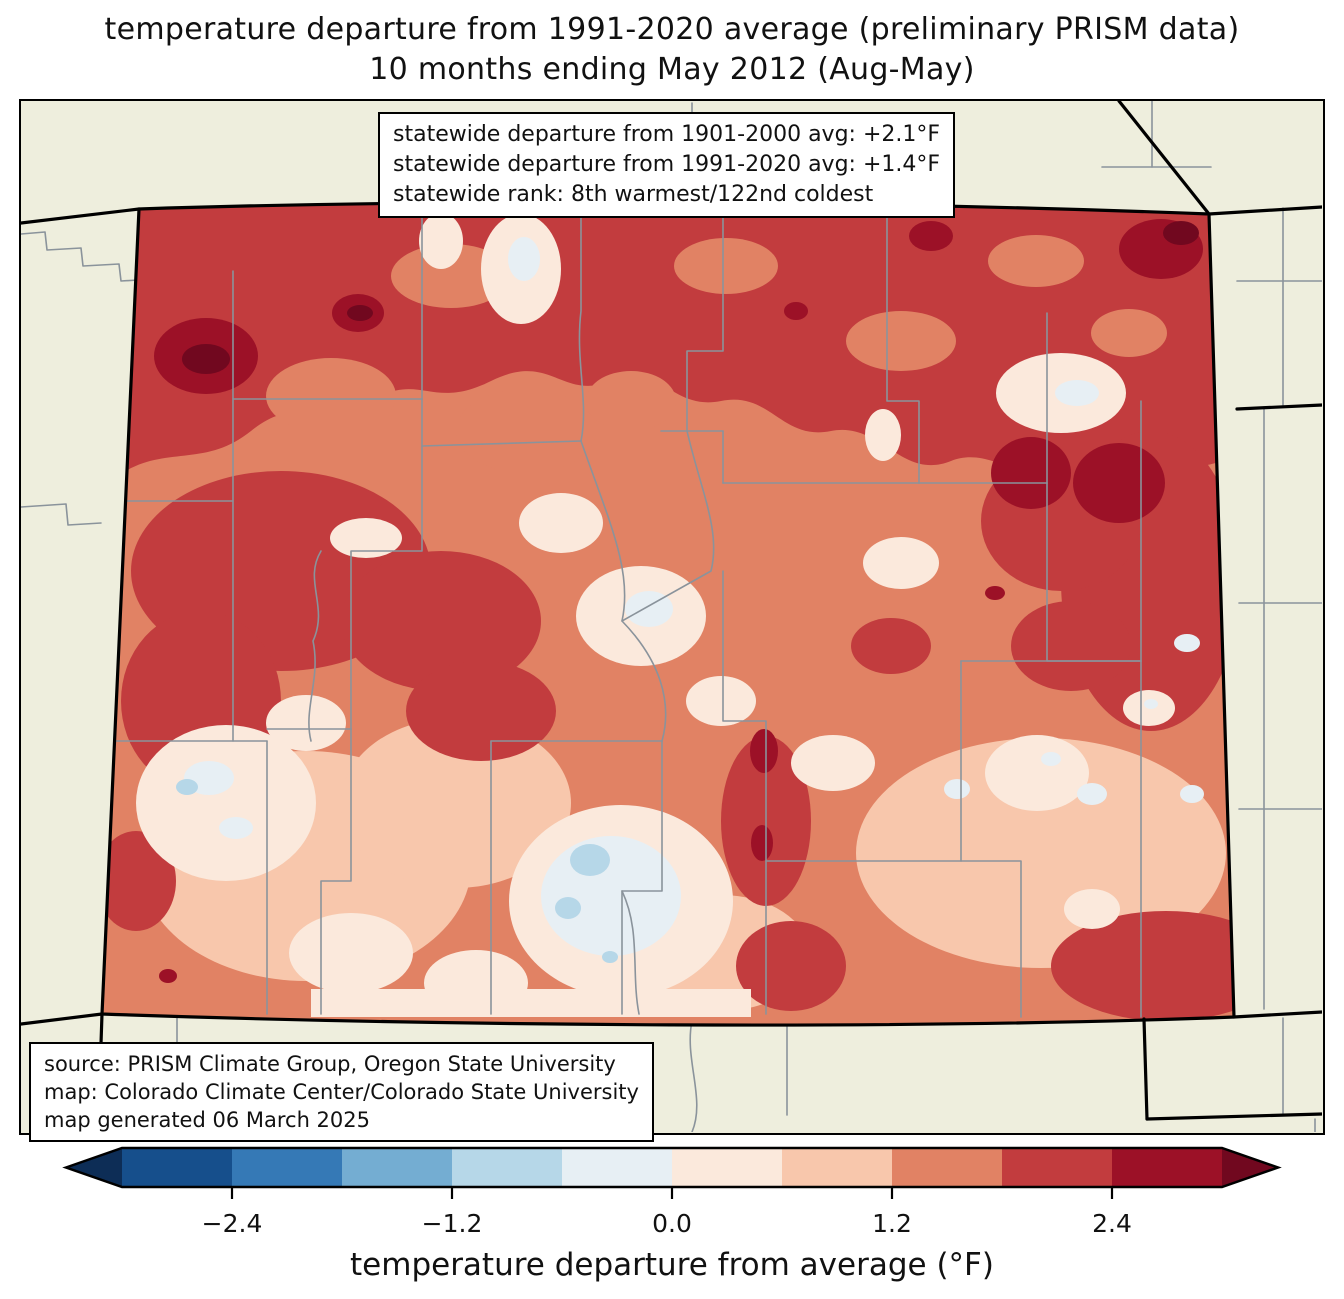 The width and height of the screenshot is (1344, 1299). I want to click on colorbar-under-arrow, so click(94, 1167).